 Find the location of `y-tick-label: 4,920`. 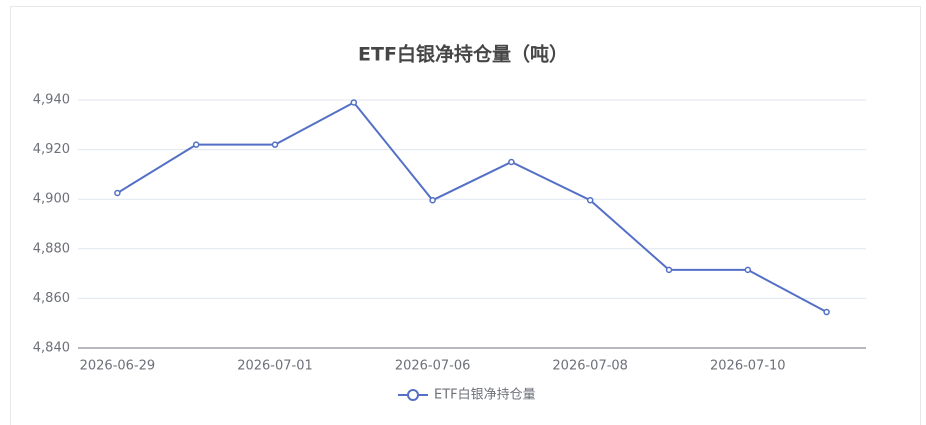

y-tick-label: 4,920 is located at coordinates (51, 149).